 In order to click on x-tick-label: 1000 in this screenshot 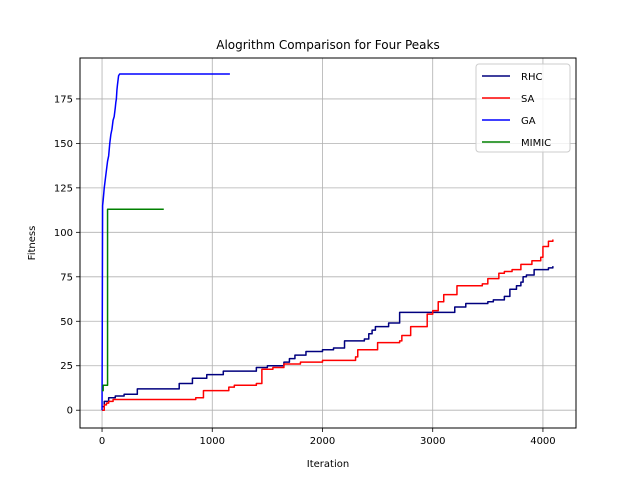, I will do `click(212, 441)`.